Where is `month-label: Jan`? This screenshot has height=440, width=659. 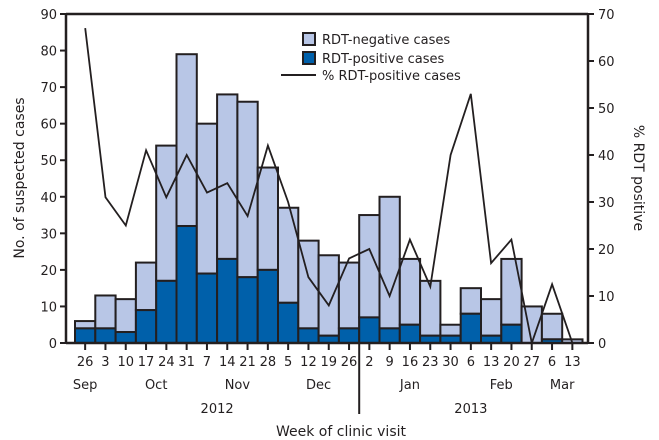
month-label: Jan is located at coordinates (409, 385).